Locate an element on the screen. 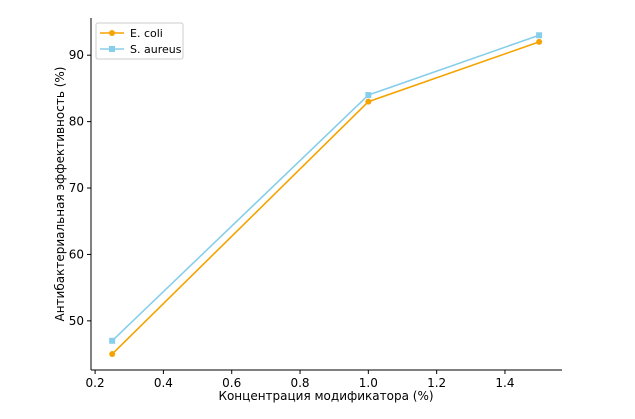 The width and height of the screenshot is (635, 419). x-tick-label: 1.0 is located at coordinates (368, 383).